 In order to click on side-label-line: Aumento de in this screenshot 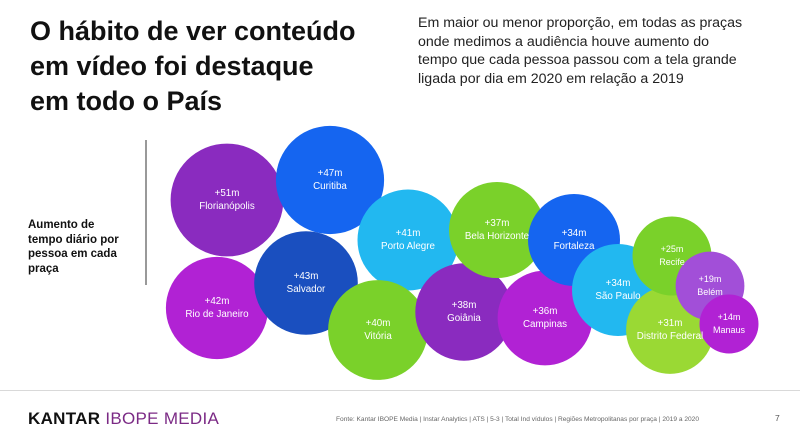, I will do `click(61, 225)`.